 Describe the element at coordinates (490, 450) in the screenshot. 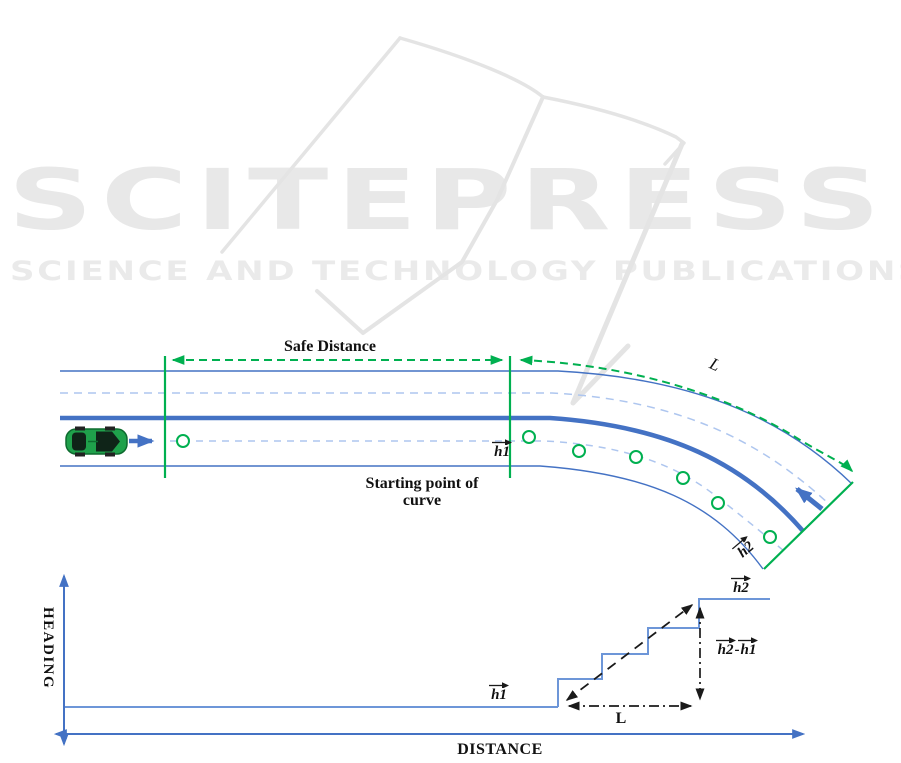

I see `h1-road-label: h1` at that location.